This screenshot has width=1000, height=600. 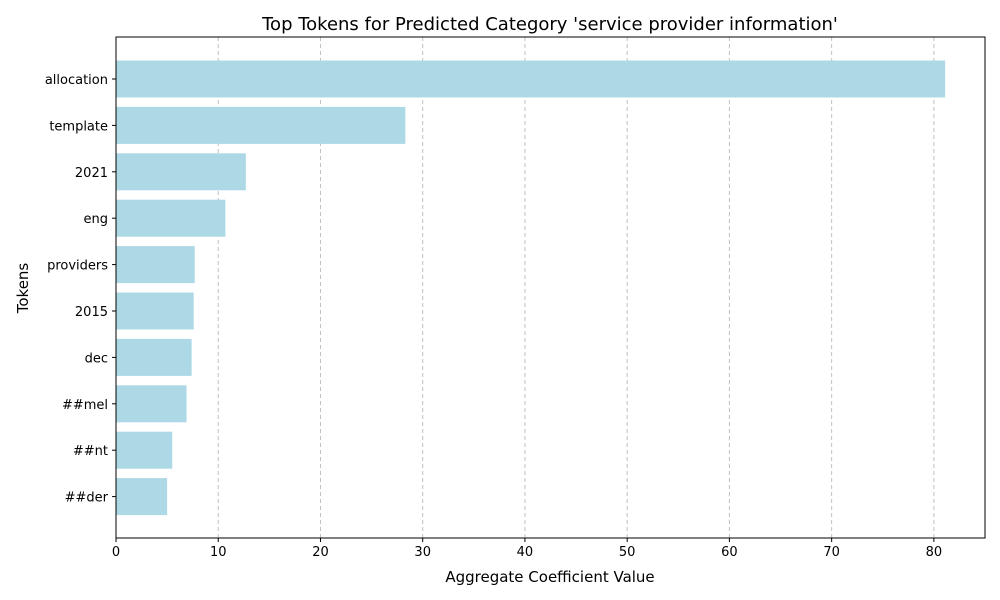 What do you see at coordinates (85, 405) in the screenshot?
I see `y-tick-label: ##mel` at bounding box center [85, 405].